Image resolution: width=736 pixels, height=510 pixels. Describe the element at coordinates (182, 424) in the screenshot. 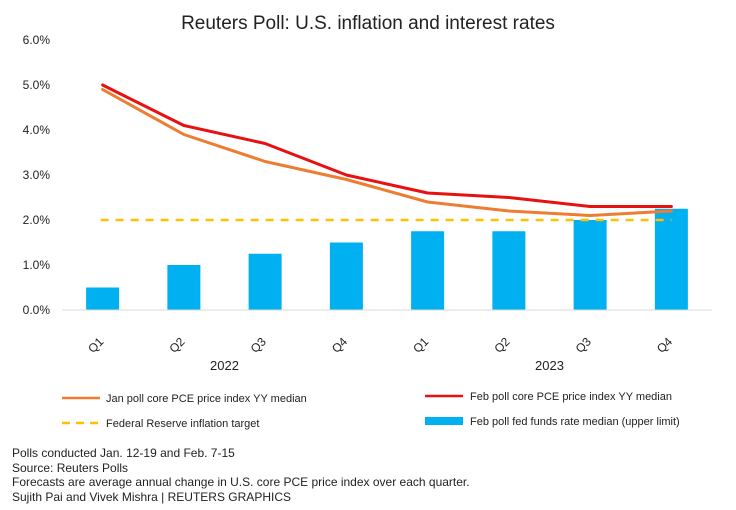

I see `legend-label-fed-target: Federal Reserve inflation target` at that location.